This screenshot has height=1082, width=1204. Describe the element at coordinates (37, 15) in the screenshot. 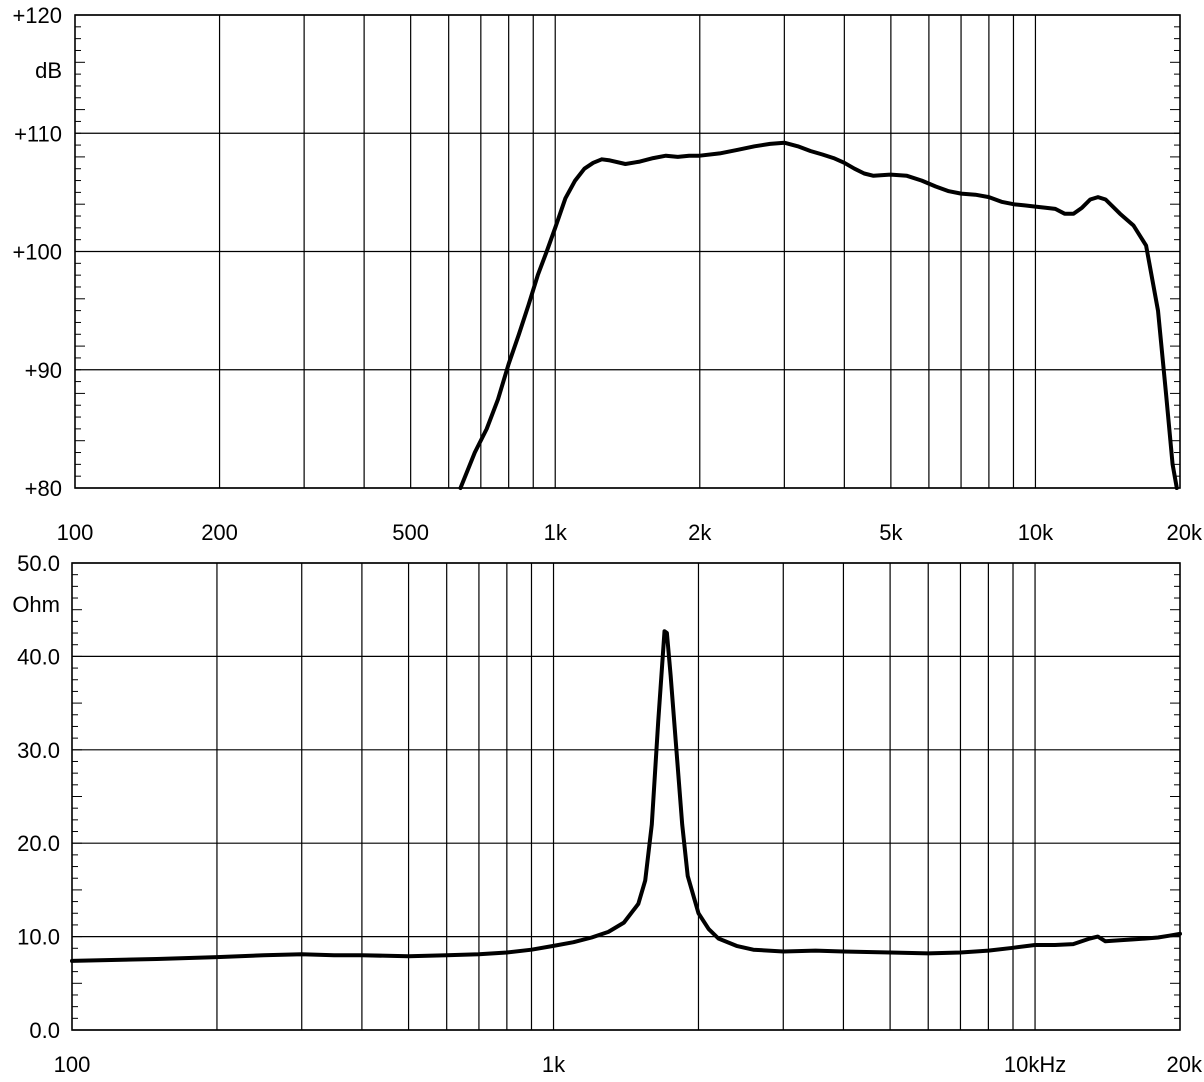

I see `y-tick-label: +120` at that location.